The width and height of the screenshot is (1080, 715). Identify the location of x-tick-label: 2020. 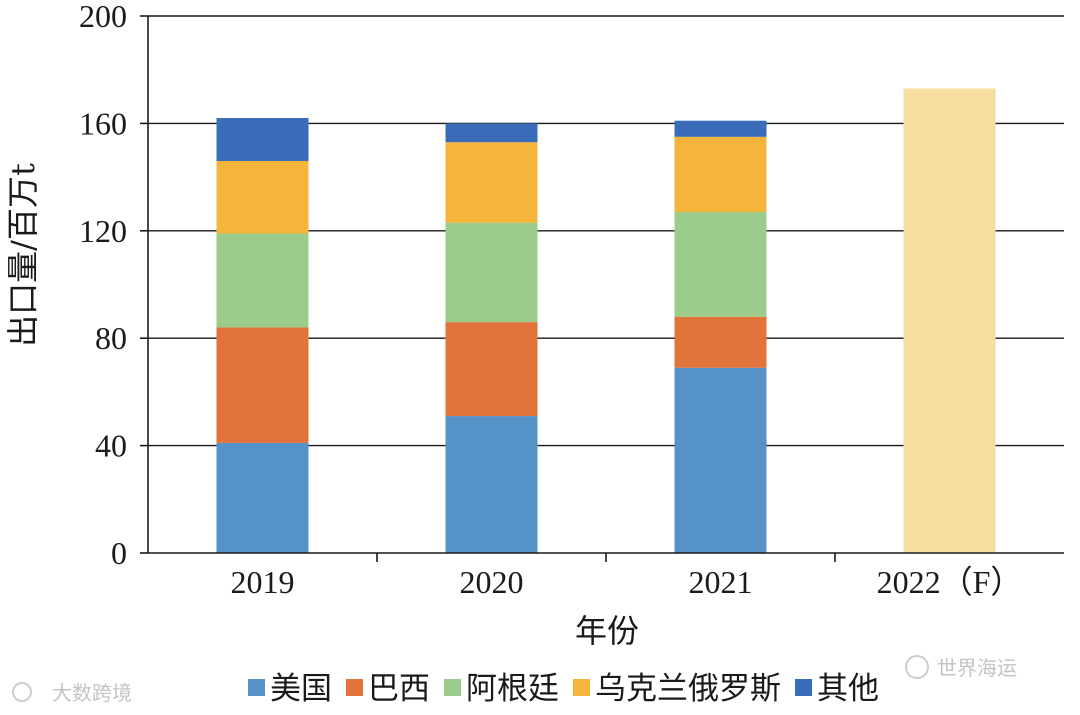
(492, 582).